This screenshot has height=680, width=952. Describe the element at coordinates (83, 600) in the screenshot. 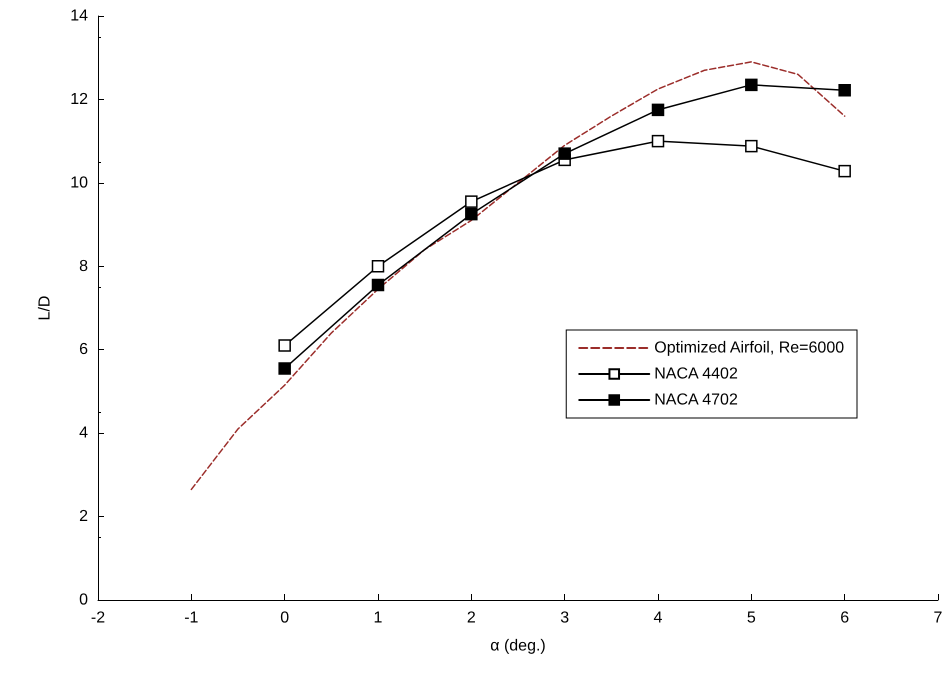

I see `y-tick-label: 0` at that location.